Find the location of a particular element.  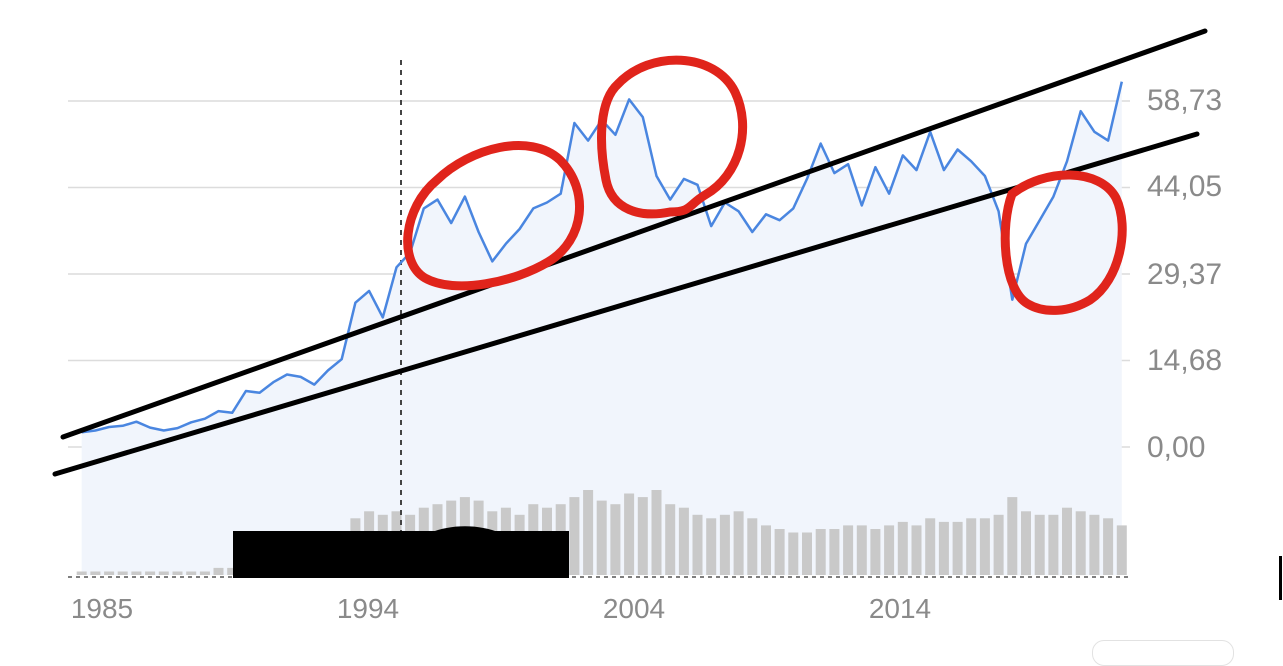

y-tick-label: 14,68 is located at coordinates (1184, 360).